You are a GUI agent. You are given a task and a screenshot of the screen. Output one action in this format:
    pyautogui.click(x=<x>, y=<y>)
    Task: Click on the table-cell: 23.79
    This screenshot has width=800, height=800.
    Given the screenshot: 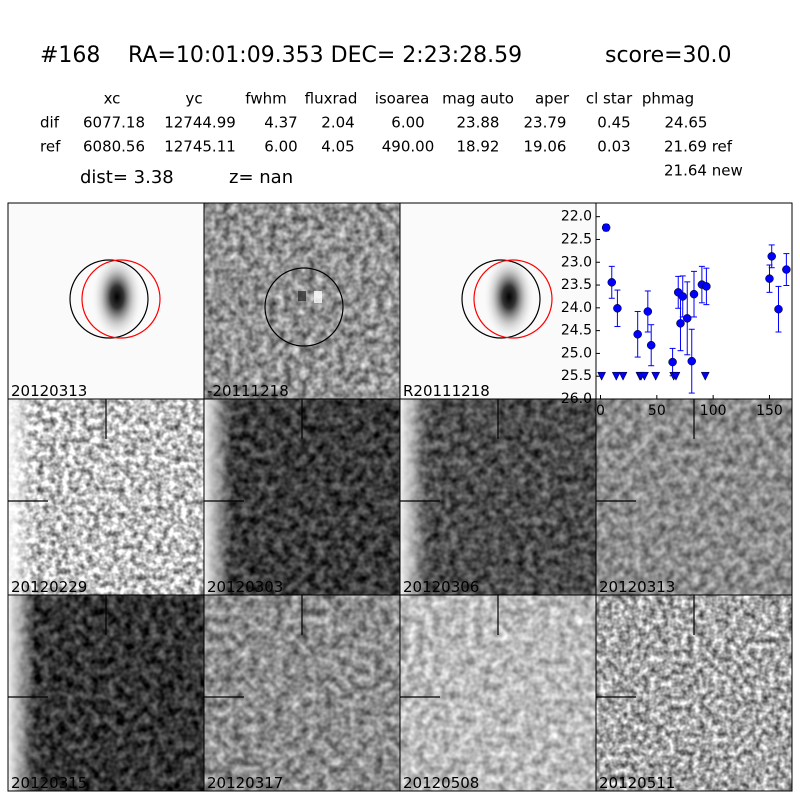 What is the action you would take?
    pyautogui.click(x=545, y=123)
    